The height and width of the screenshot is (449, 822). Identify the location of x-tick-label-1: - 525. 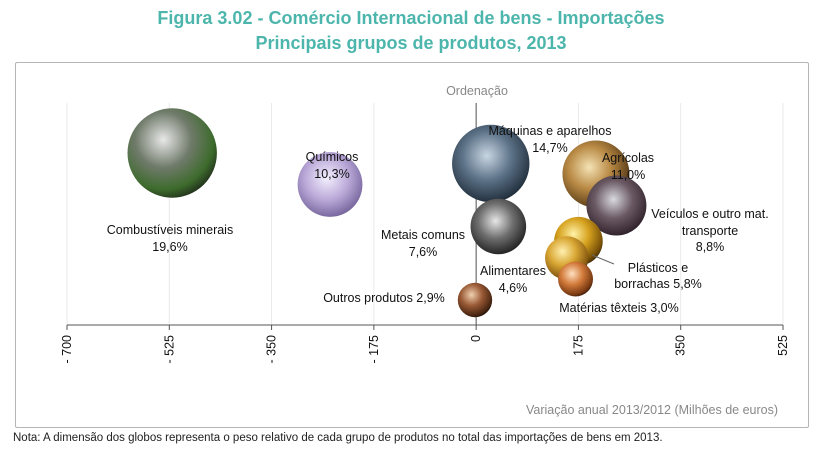
(169, 349).